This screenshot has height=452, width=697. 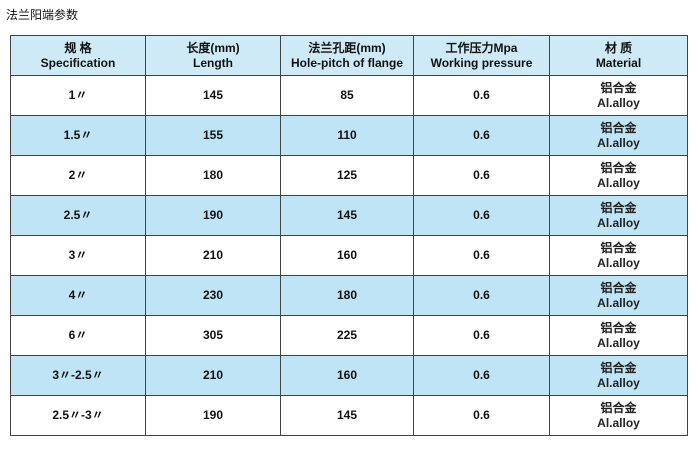 What do you see at coordinates (78, 135) in the screenshot?
I see `spec-cell: 1.5〃` at bounding box center [78, 135].